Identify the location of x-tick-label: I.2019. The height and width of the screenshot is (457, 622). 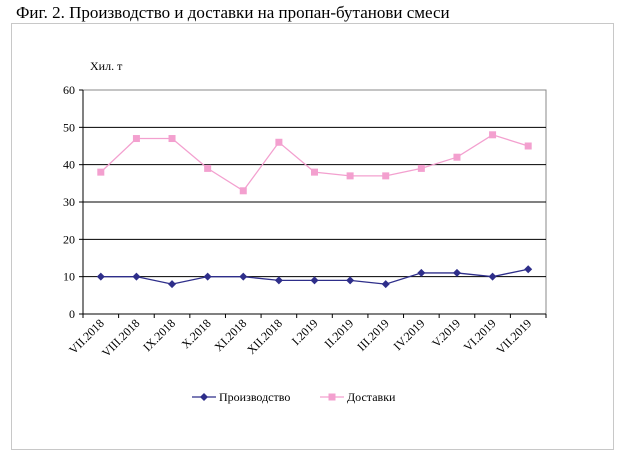
(305, 332).